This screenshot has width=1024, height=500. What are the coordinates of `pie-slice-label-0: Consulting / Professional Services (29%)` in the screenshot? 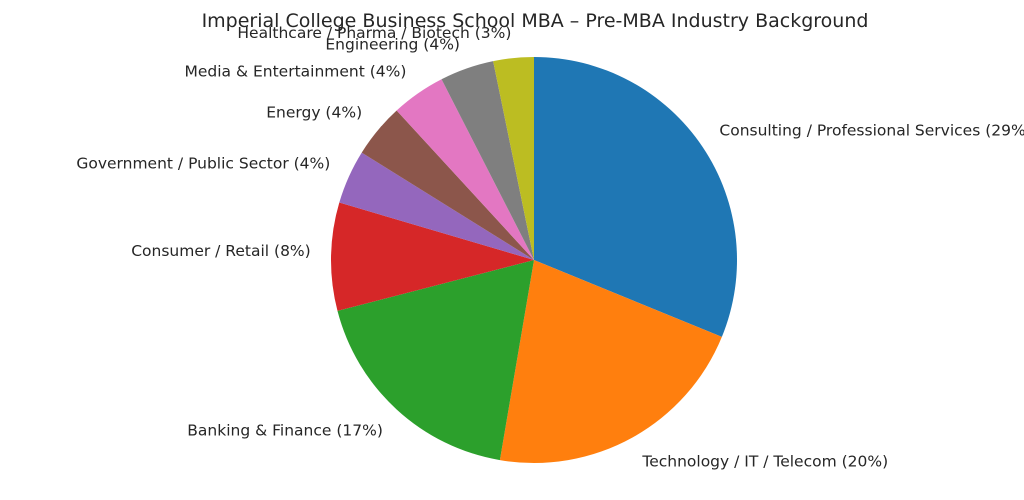 It's located at (871, 131).